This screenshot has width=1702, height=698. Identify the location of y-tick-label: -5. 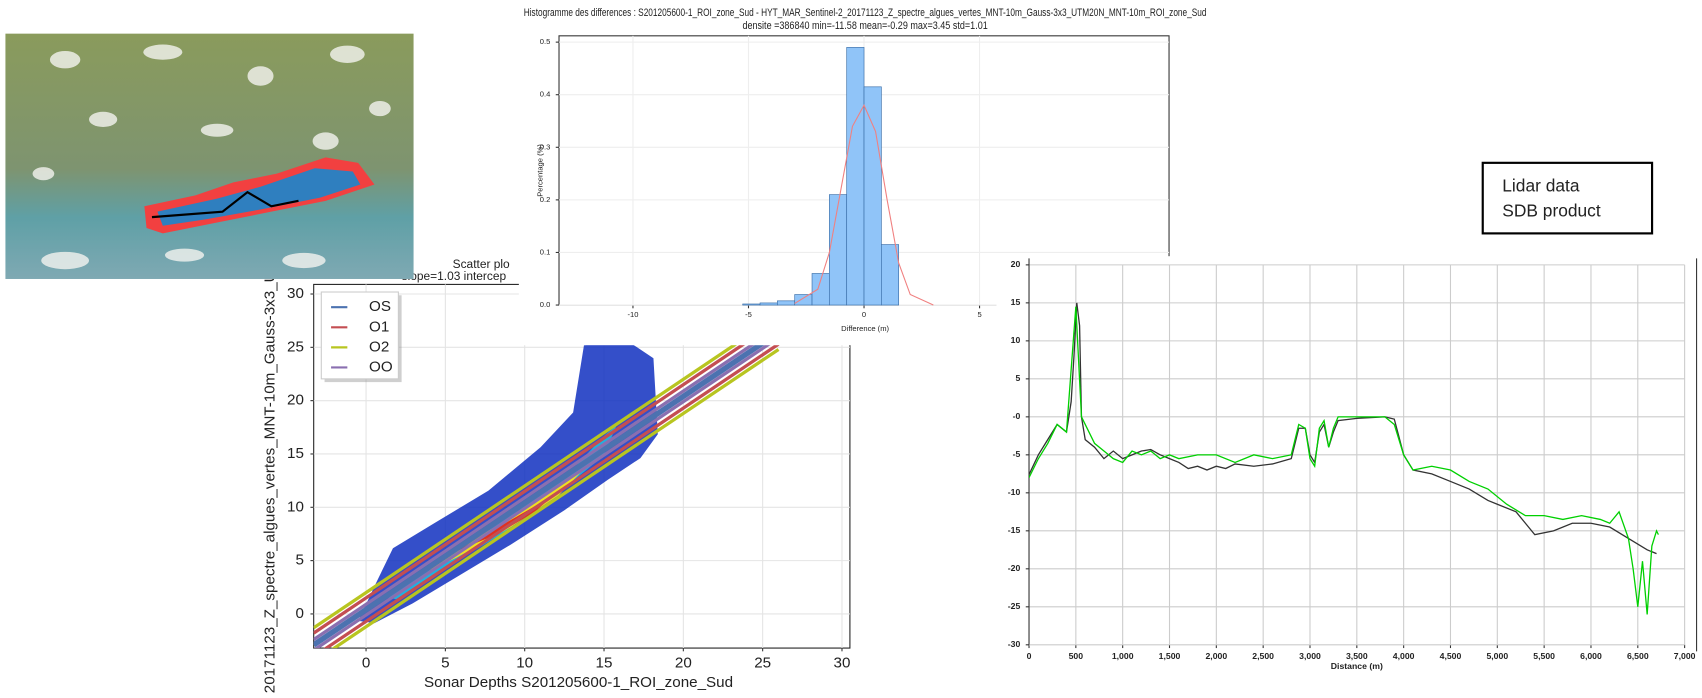
(1017, 454).